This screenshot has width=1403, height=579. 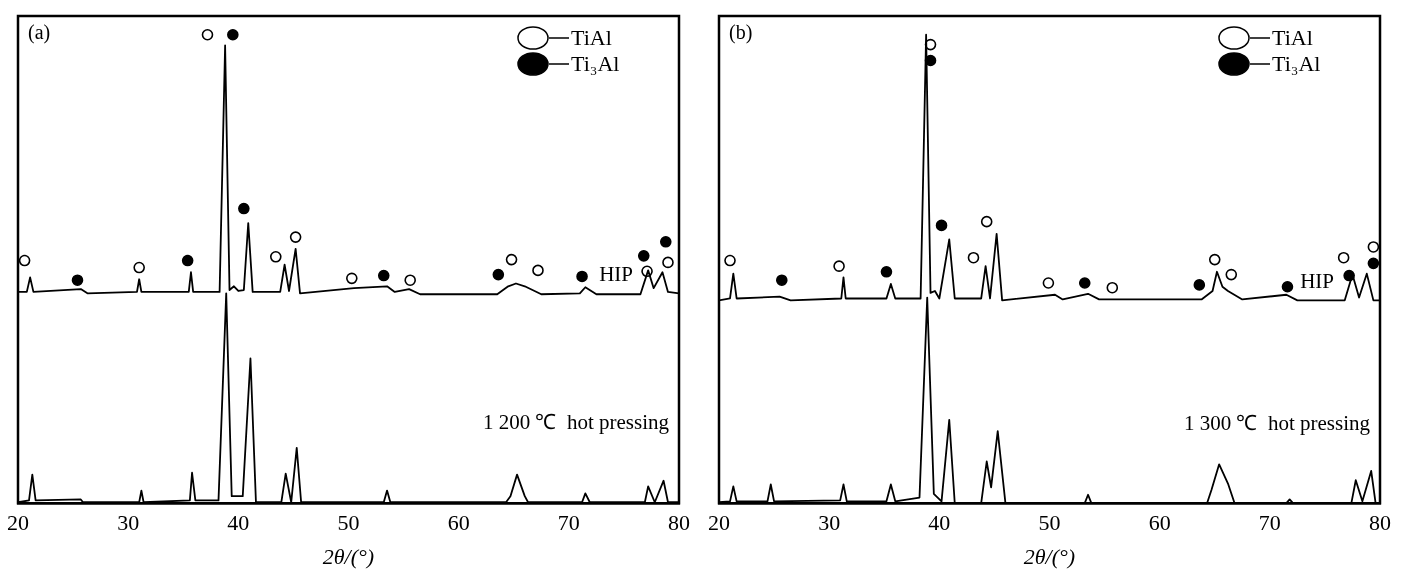 What do you see at coordinates (576, 422) in the screenshot?
I see `text: 1 200 ℃ hot pressing` at bounding box center [576, 422].